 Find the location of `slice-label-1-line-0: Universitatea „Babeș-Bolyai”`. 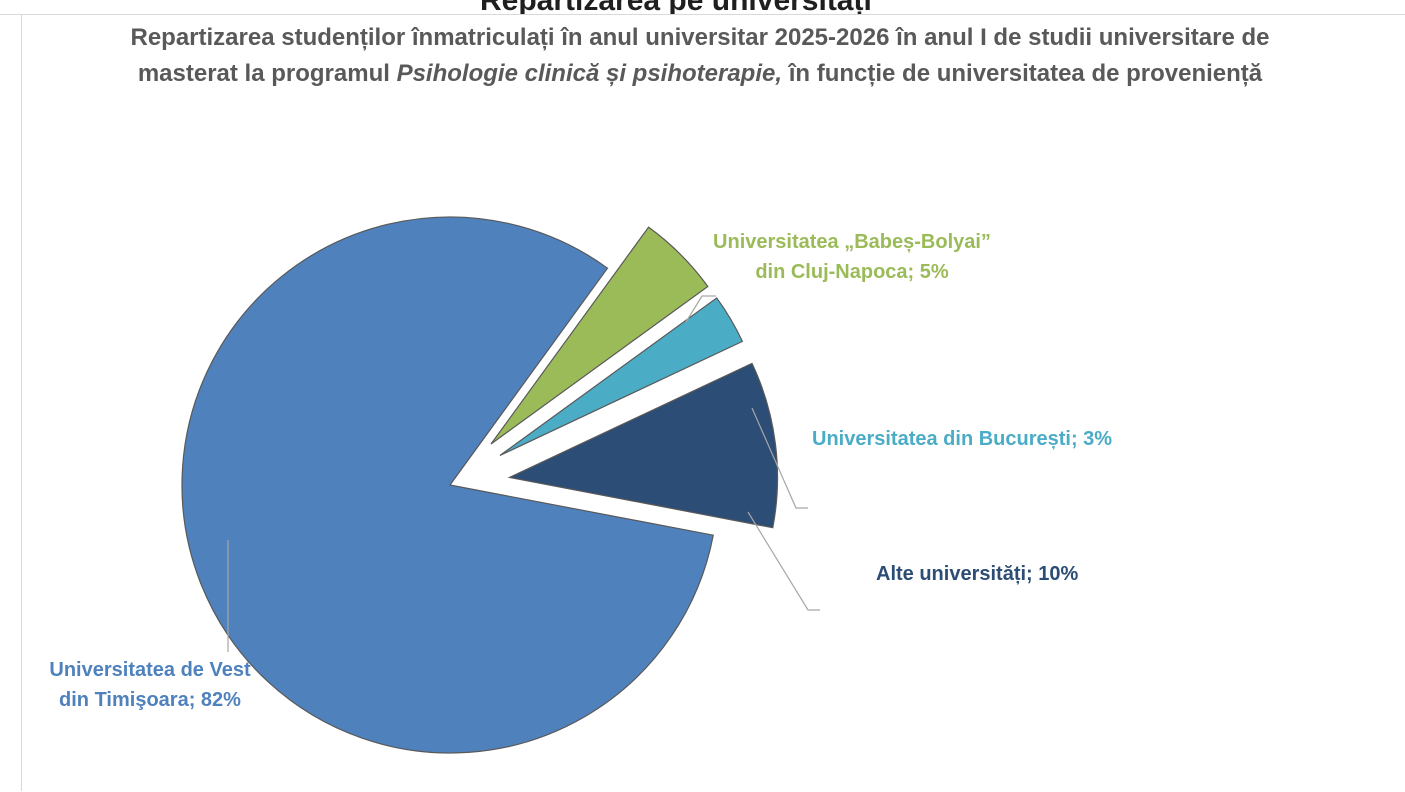

slice-label-1-line-0: Universitatea „Babeș-Bolyai” is located at coordinates (852, 242).